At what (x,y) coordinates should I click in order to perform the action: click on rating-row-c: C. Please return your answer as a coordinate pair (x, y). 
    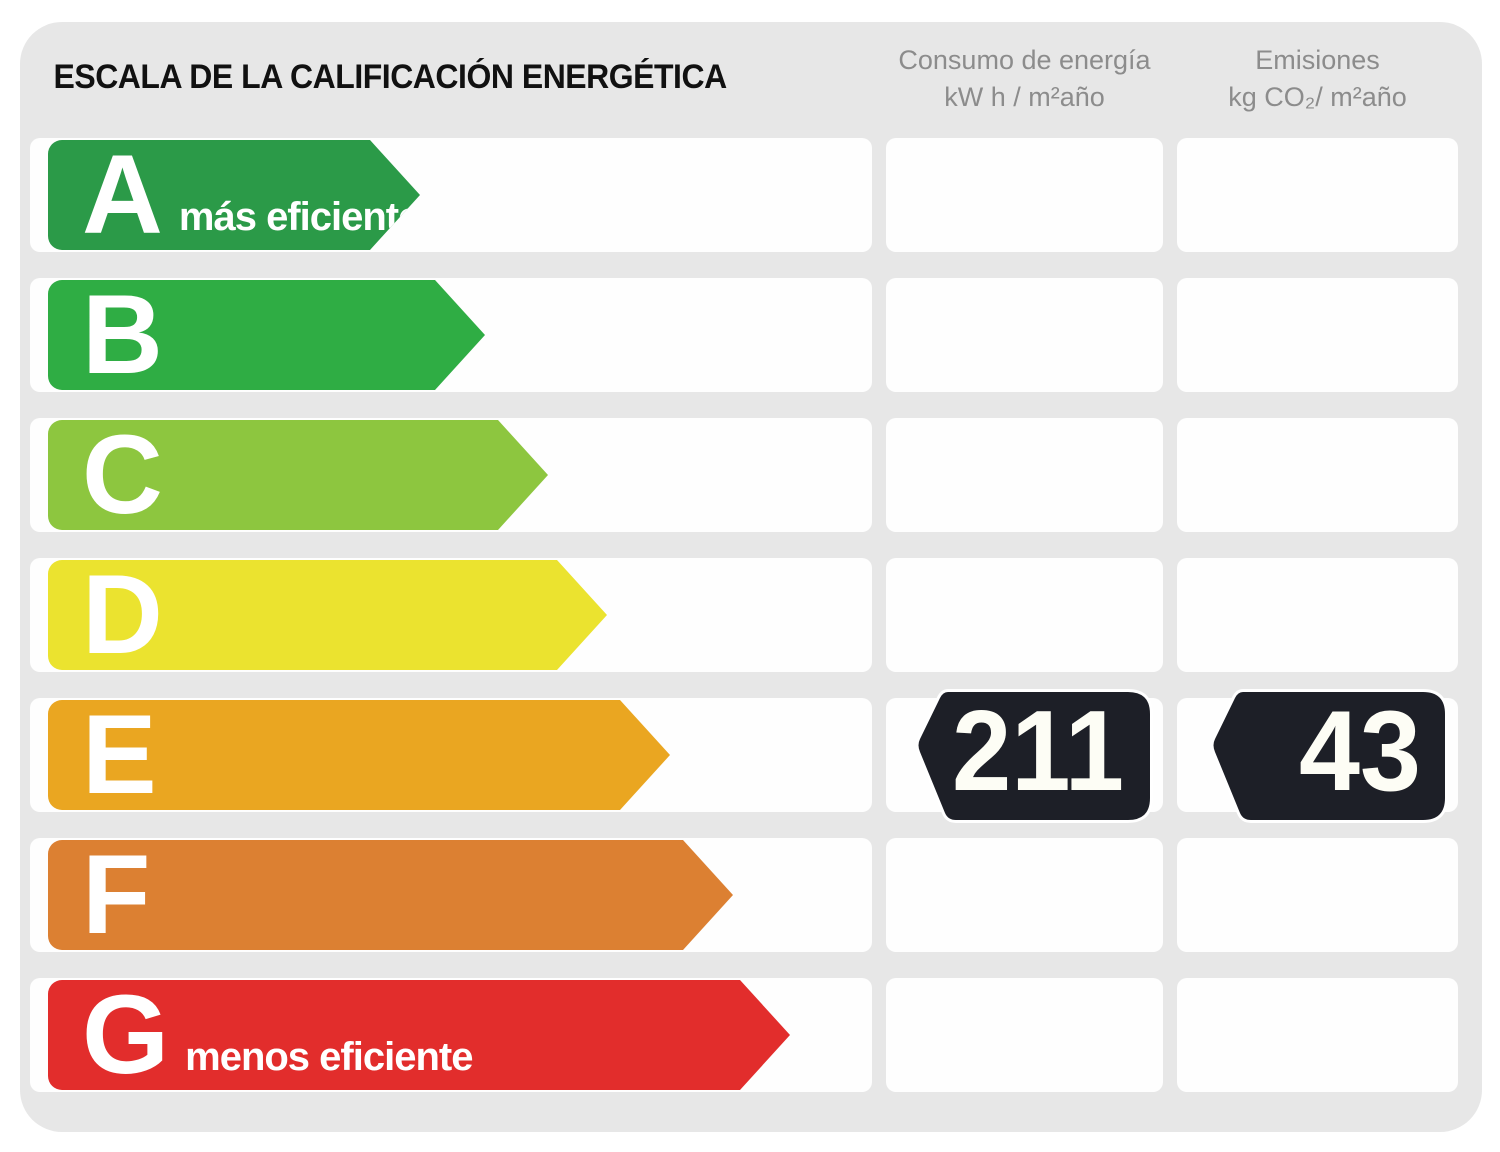
    Looking at the image, I should click on (744, 475).